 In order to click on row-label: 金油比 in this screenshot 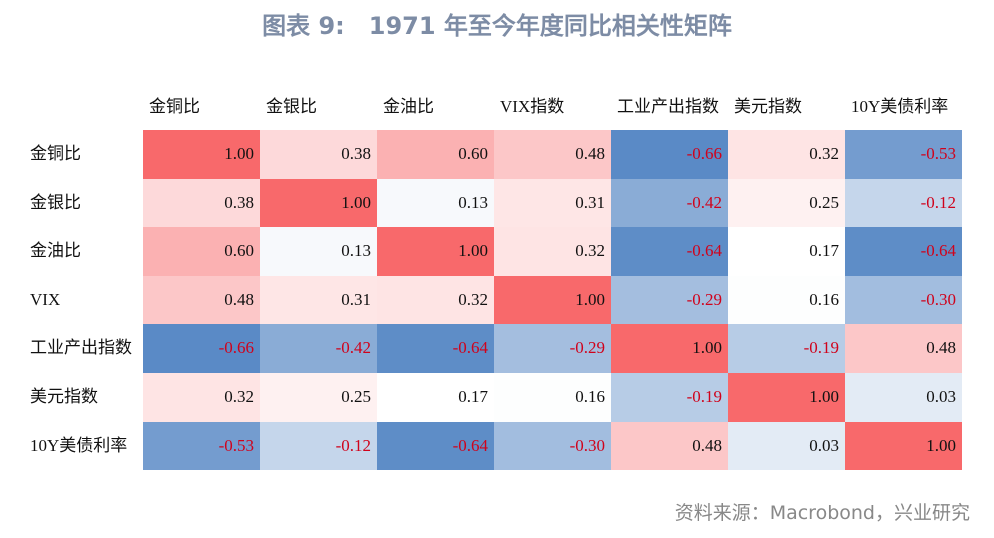, I will do `click(55, 251)`.